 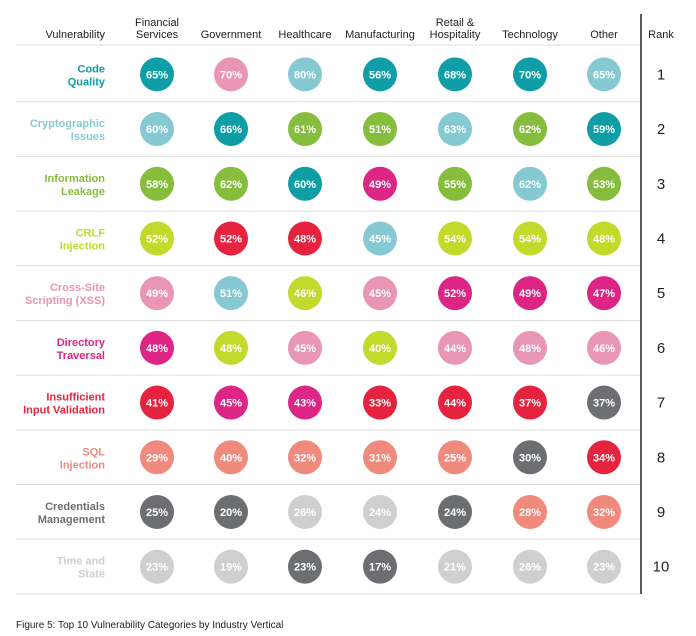 What do you see at coordinates (305, 75) in the screenshot?
I see `value-label: 80%` at bounding box center [305, 75].